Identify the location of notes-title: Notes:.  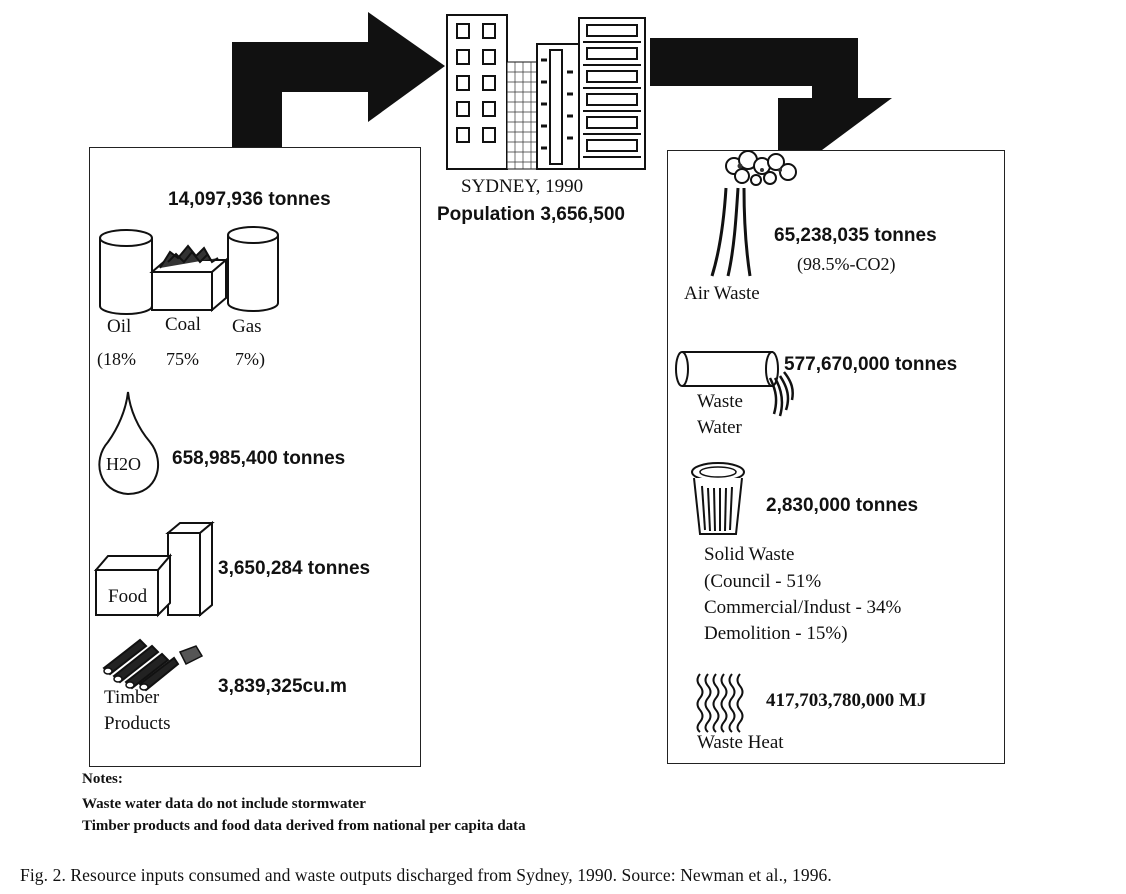
(102, 779).